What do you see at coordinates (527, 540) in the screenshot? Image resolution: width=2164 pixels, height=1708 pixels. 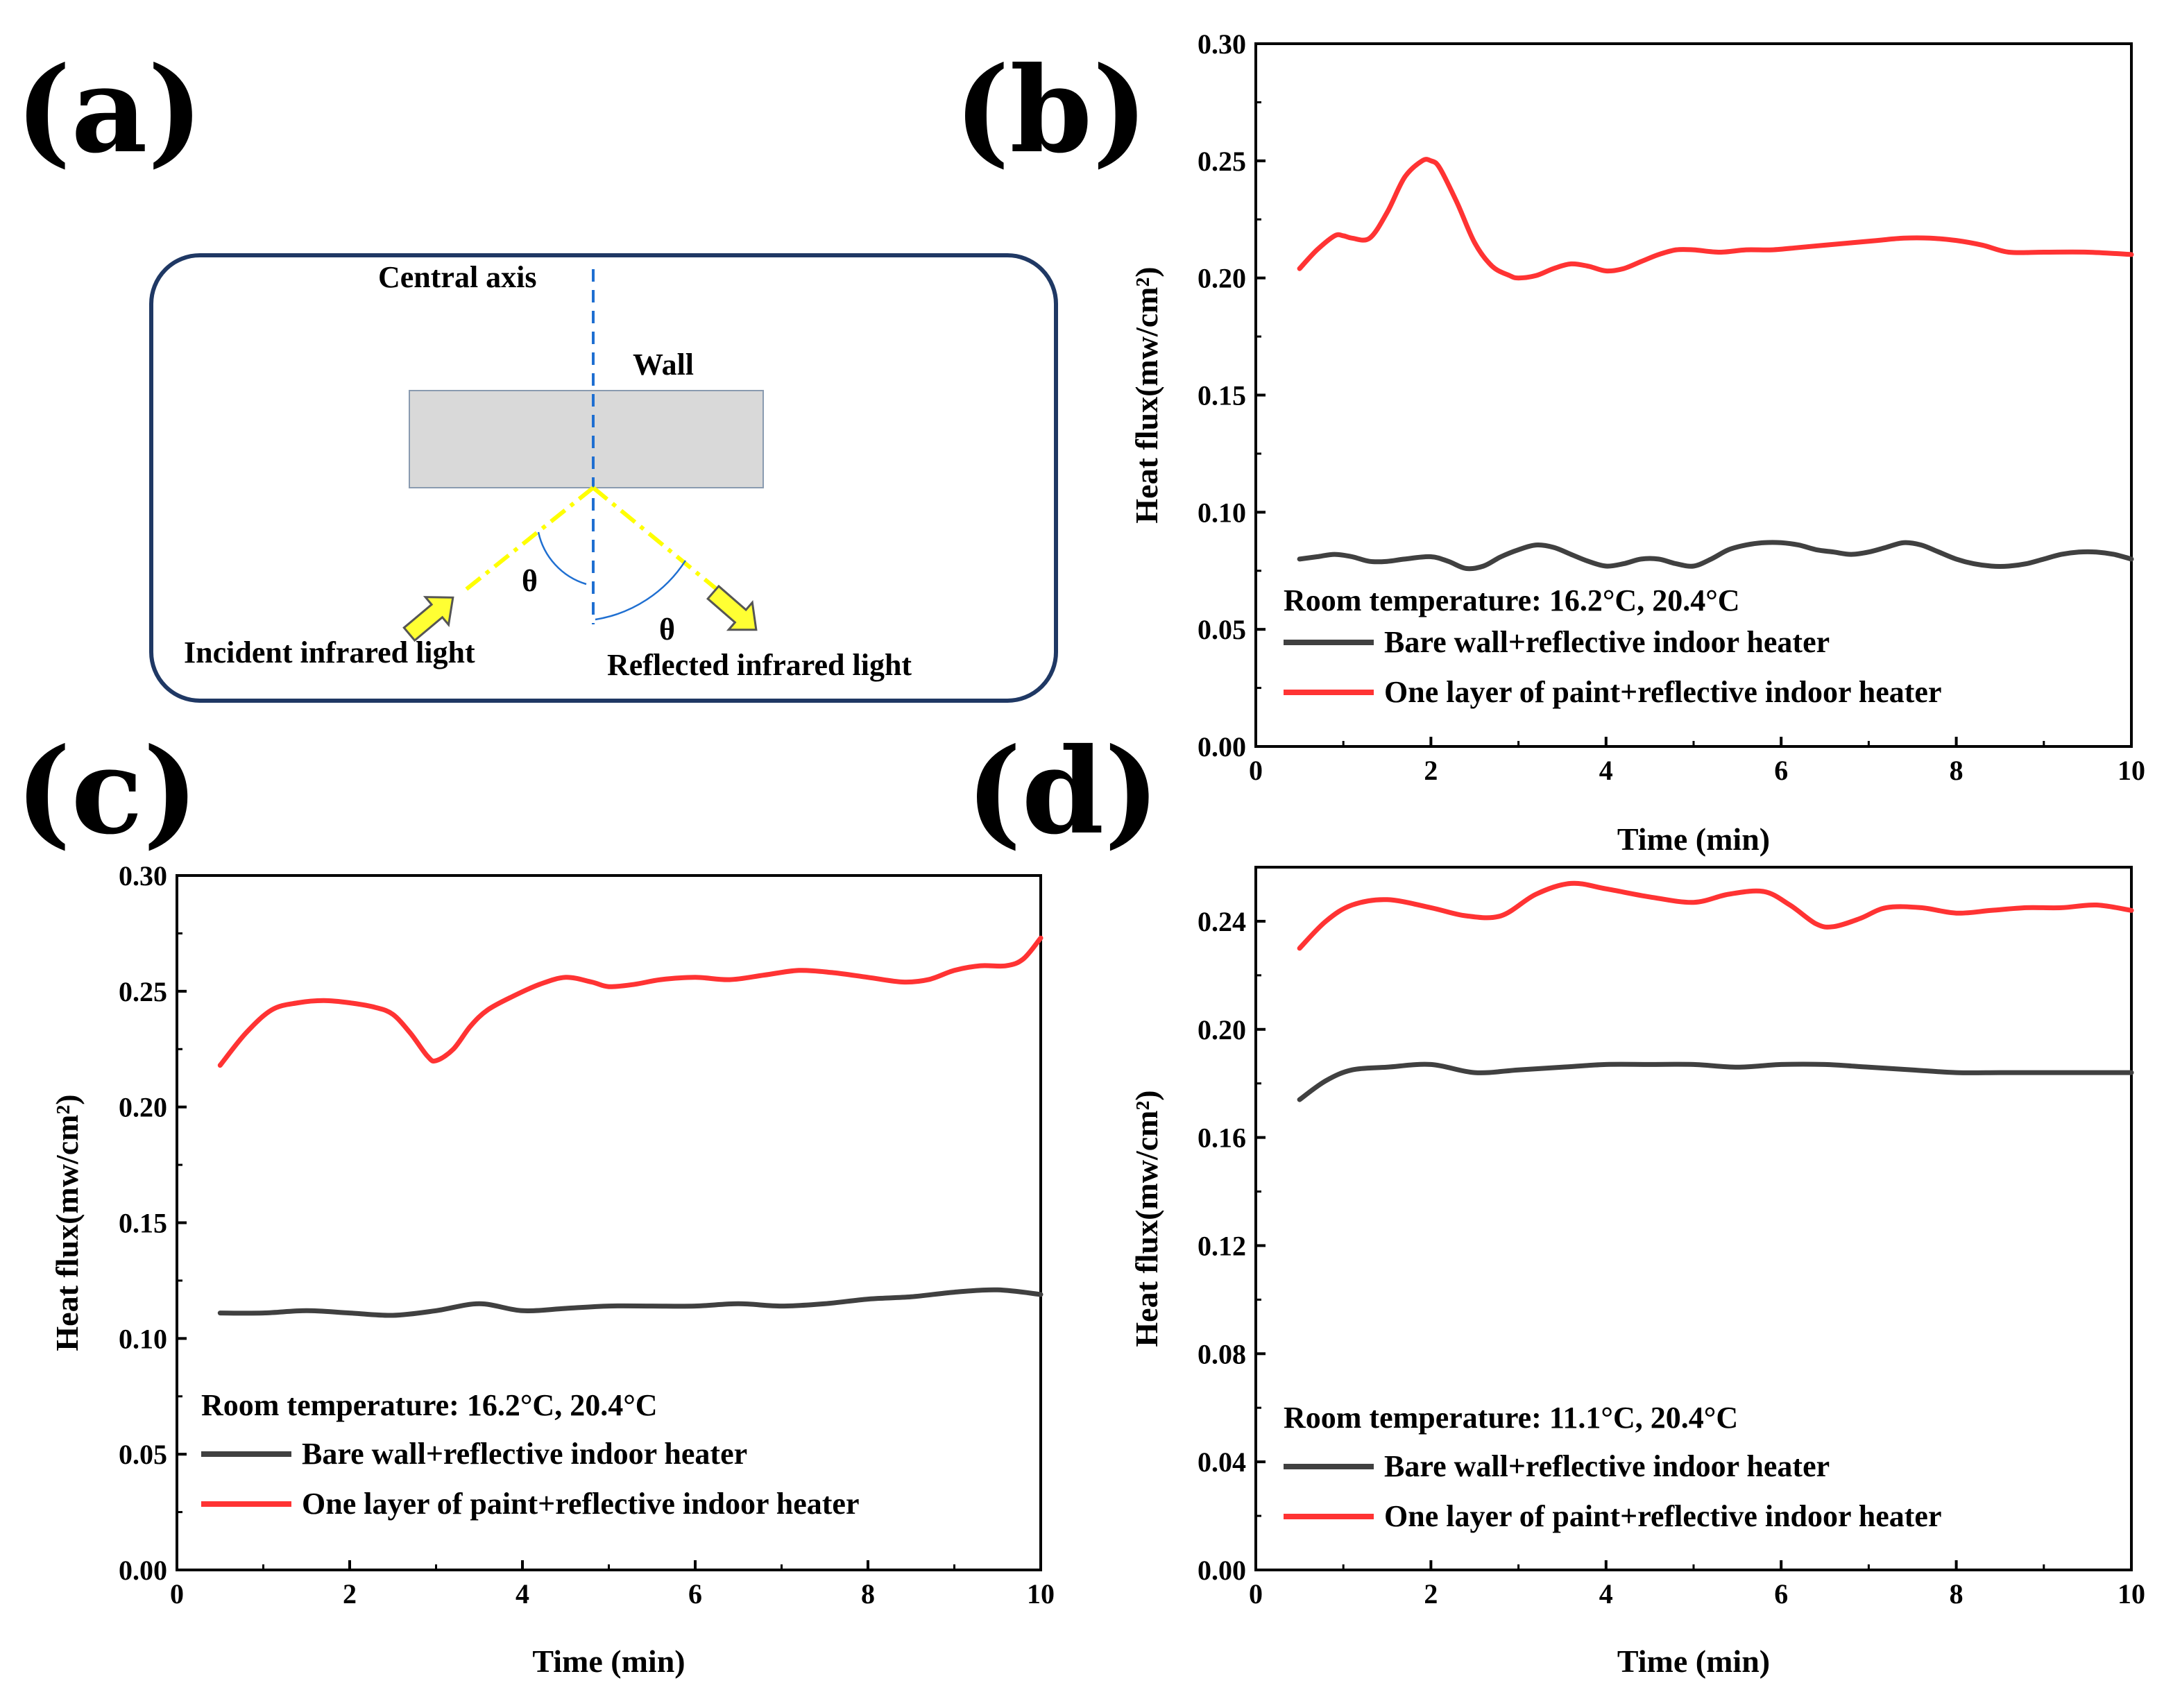 I see `incident-ray` at bounding box center [527, 540].